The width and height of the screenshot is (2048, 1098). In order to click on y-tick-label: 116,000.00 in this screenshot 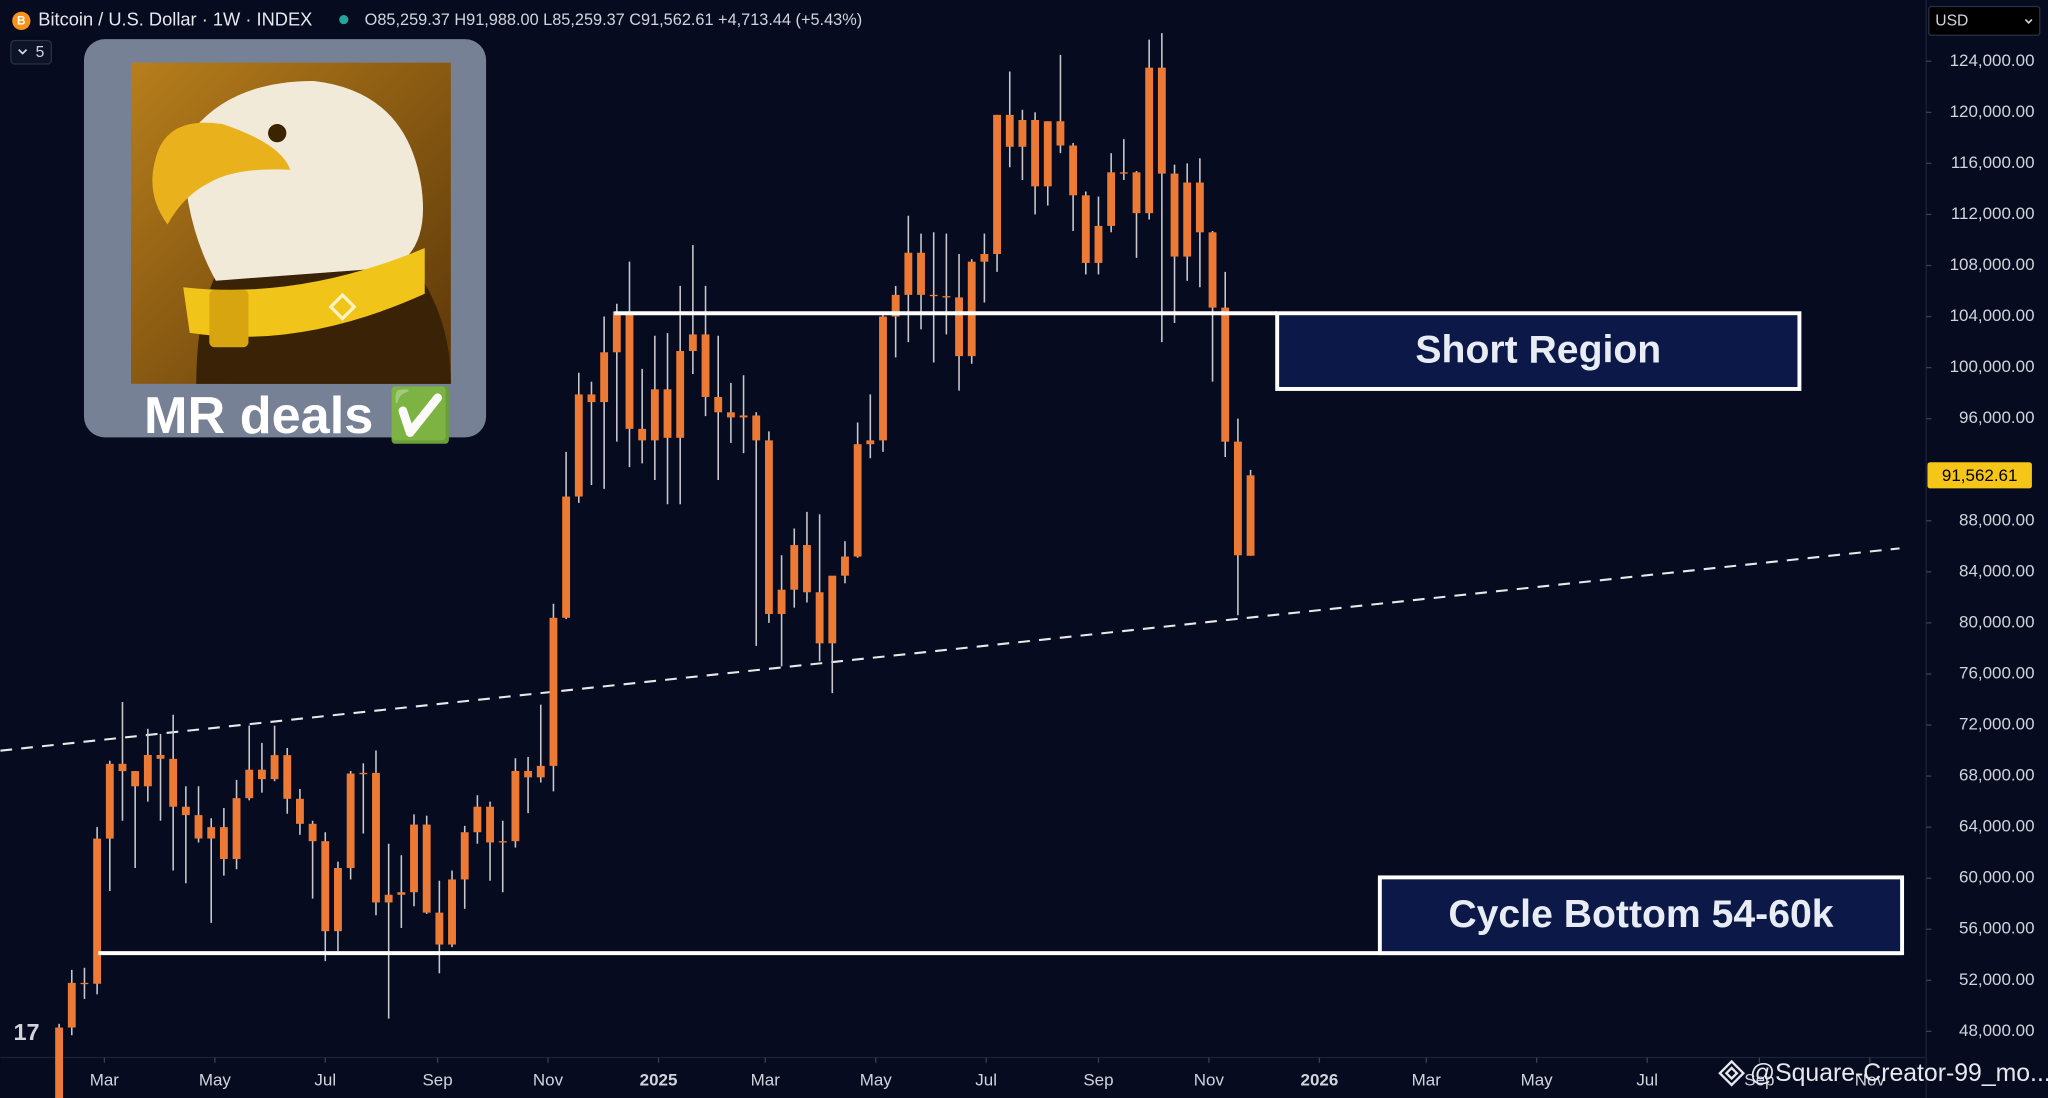, I will do `click(1993, 162)`.